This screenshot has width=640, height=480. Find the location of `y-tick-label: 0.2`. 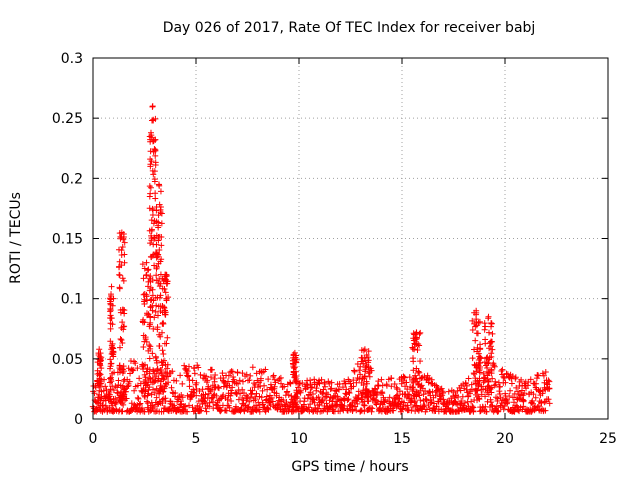

y-tick-label: 0.2 is located at coordinates (72, 179).